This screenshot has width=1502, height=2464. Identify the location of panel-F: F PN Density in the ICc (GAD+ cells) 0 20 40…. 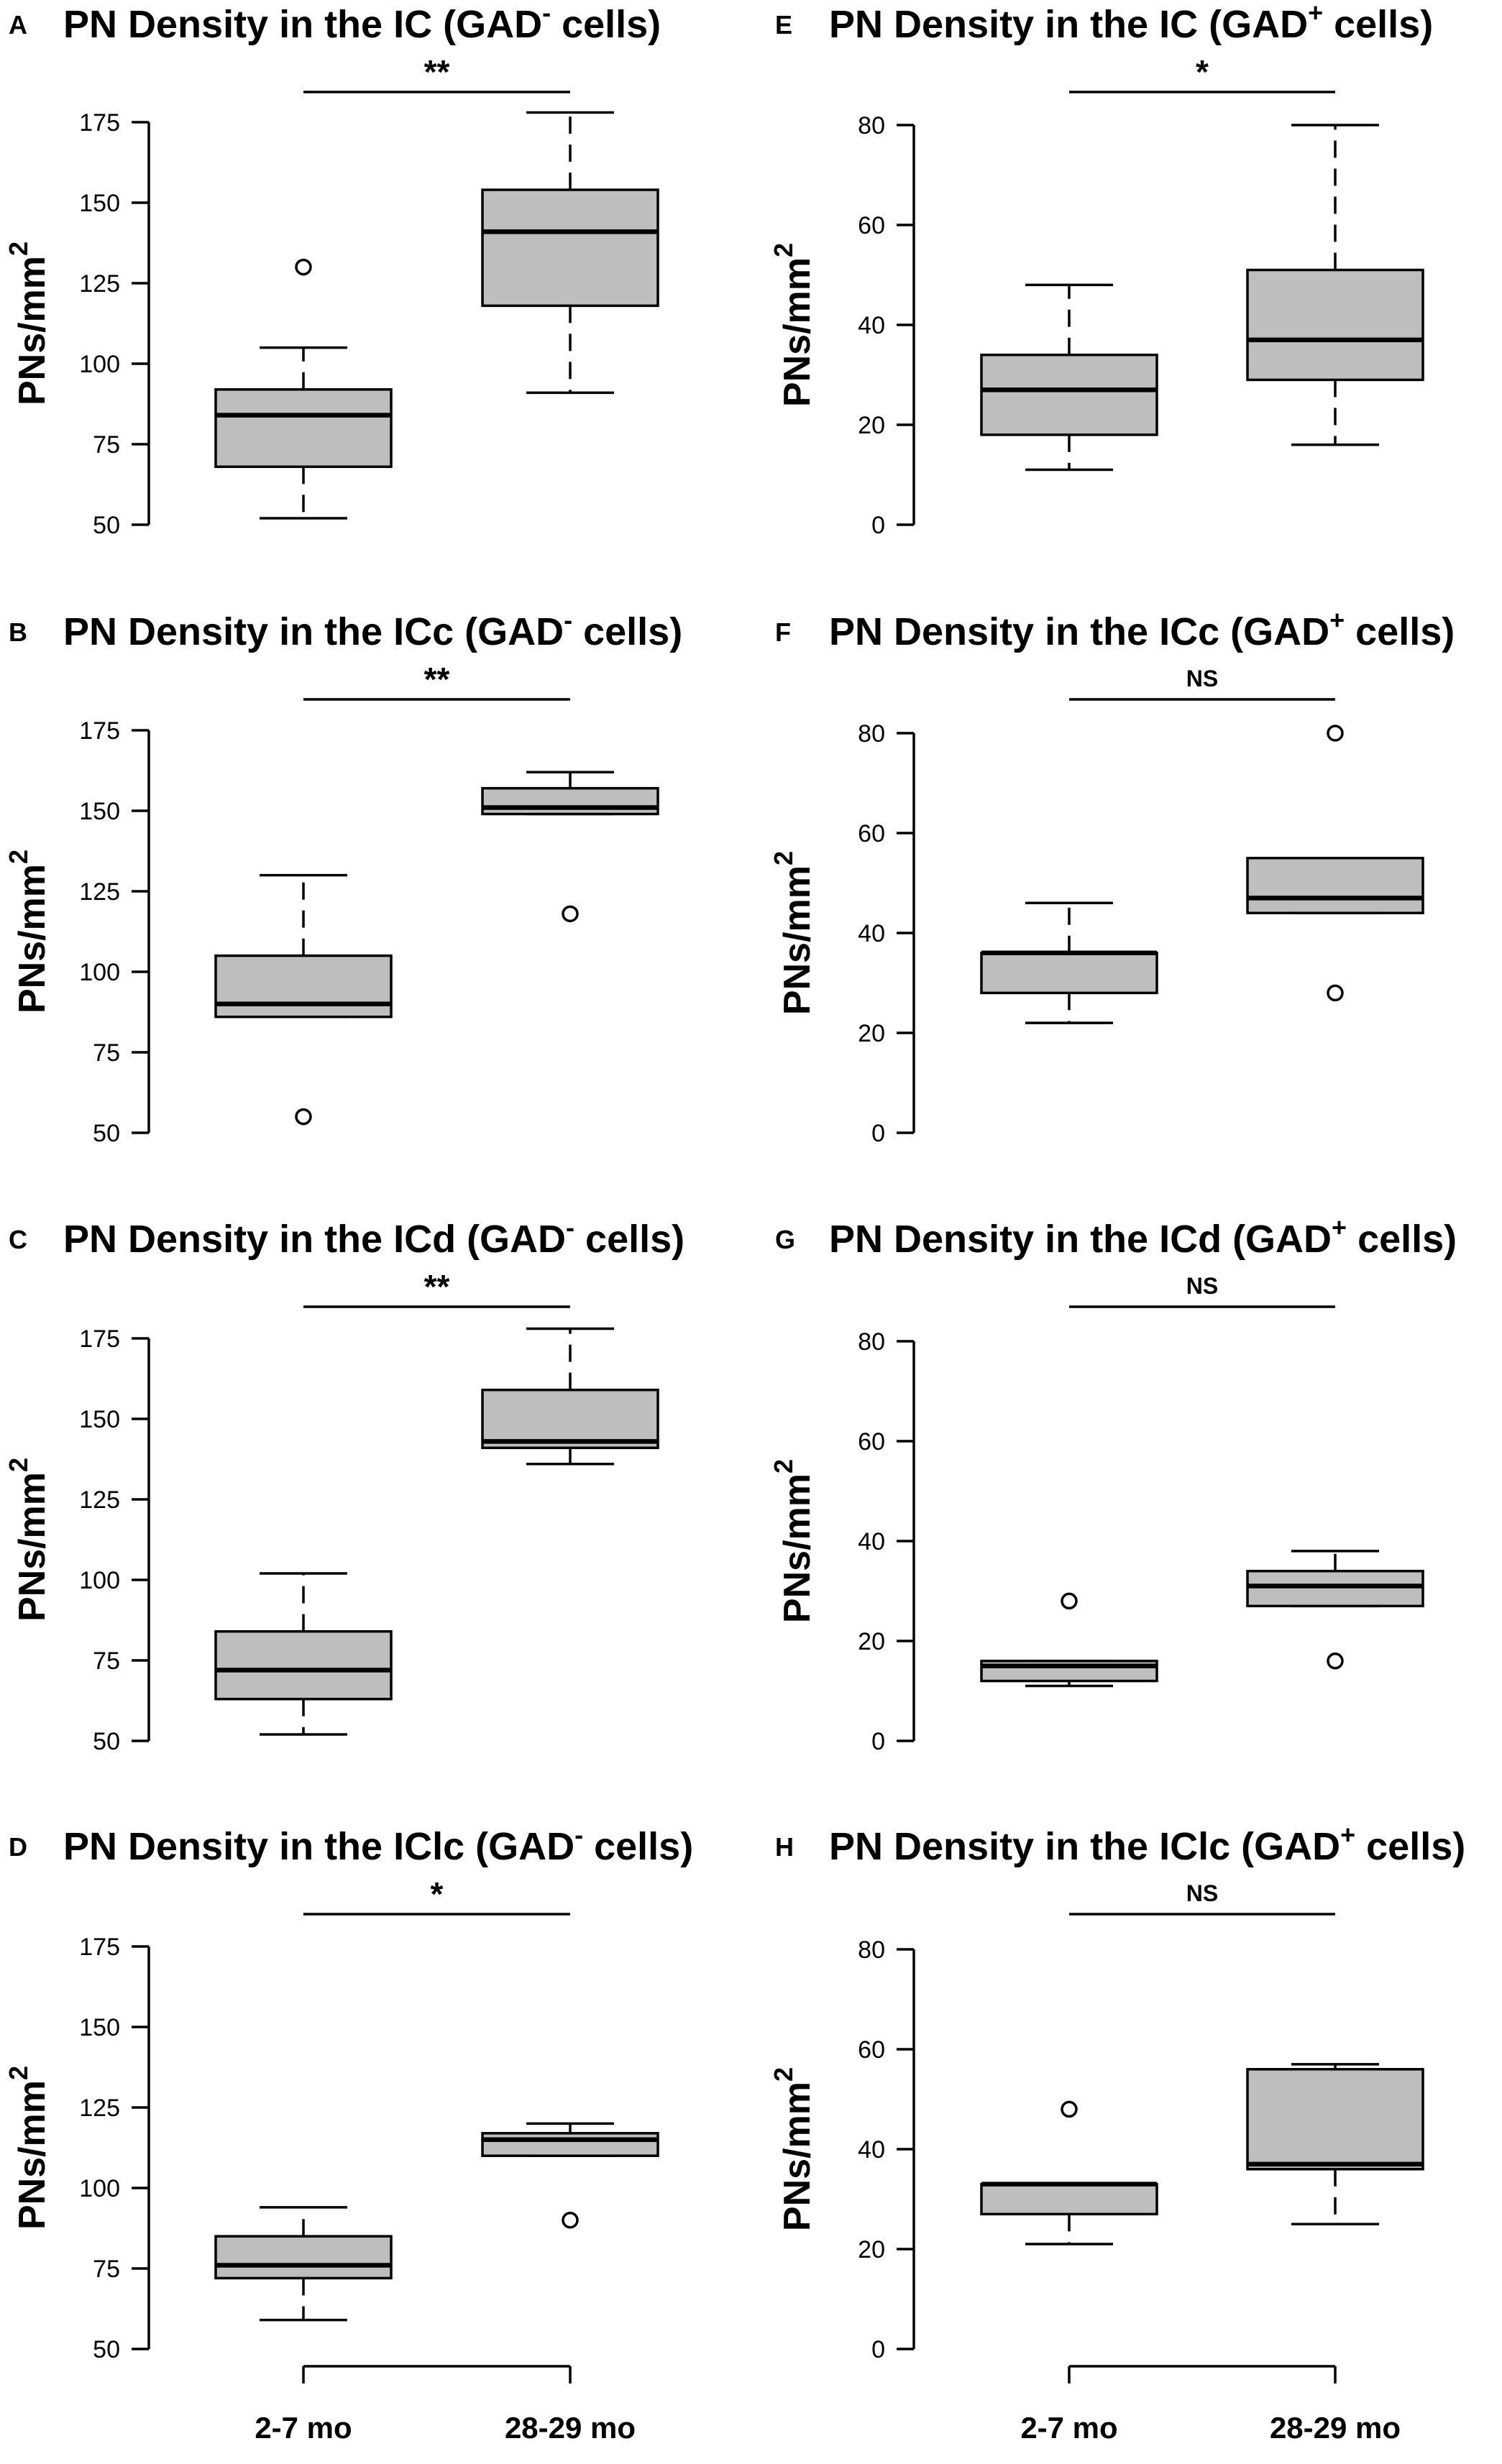
(1112, 876).